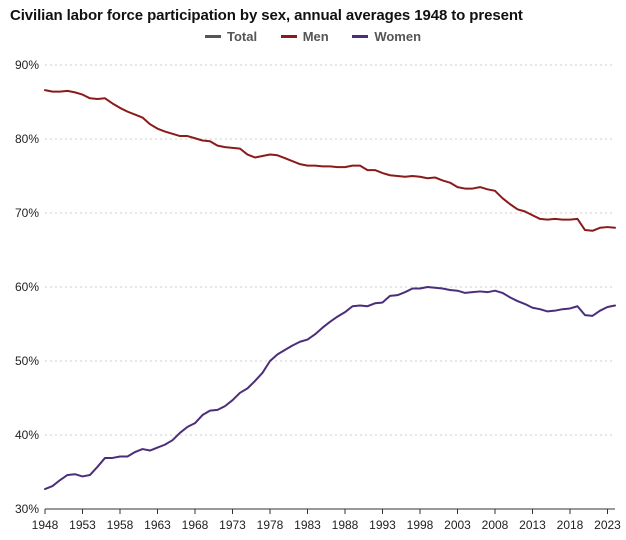 The image size is (626, 540). Describe the element at coordinates (570, 525) in the screenshot. I see `x-tick-label-2018: 2018` at that location.